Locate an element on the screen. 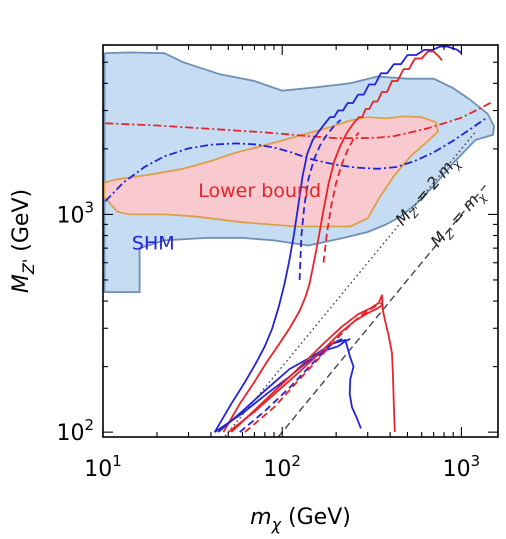  x-tick-label: 10³ is located at coordinates (462, 467).